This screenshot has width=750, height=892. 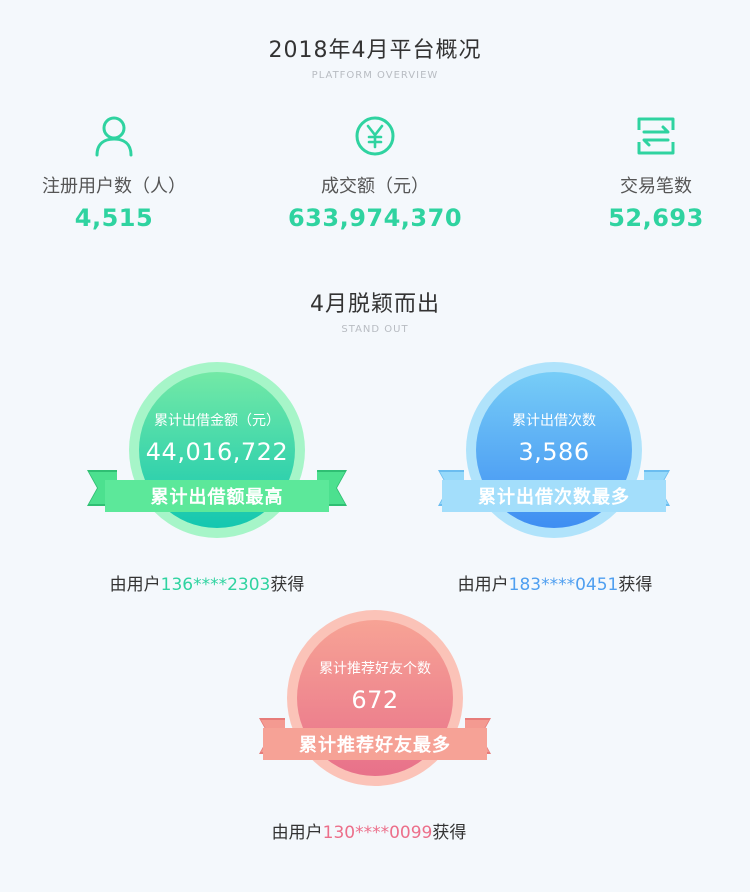 I want to click on badge-label: 累计出借金额（元）, so click(x=217, y=421).